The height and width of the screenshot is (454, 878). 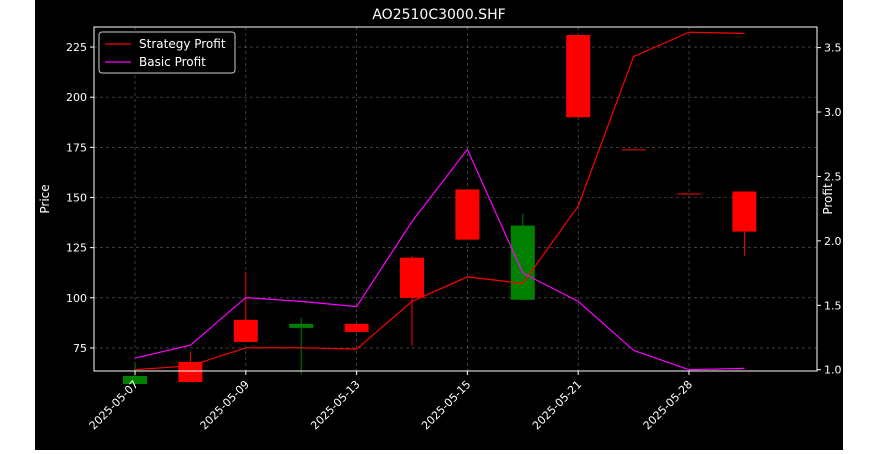 I want to click on legend-label-strategy: Strategy Profit, so click(x=182, y=44).